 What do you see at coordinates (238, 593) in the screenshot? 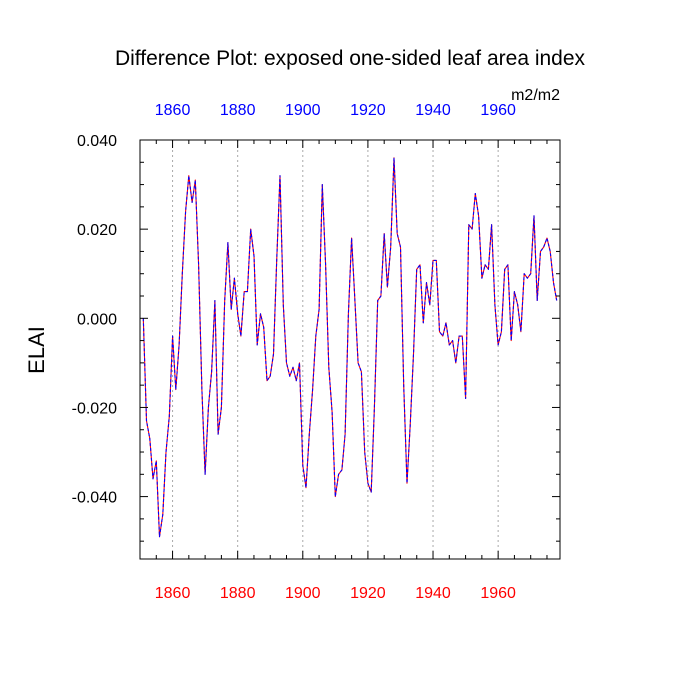
I see `x-tick-label-bottom-1880: 1880` at bounding box center [238, 593].